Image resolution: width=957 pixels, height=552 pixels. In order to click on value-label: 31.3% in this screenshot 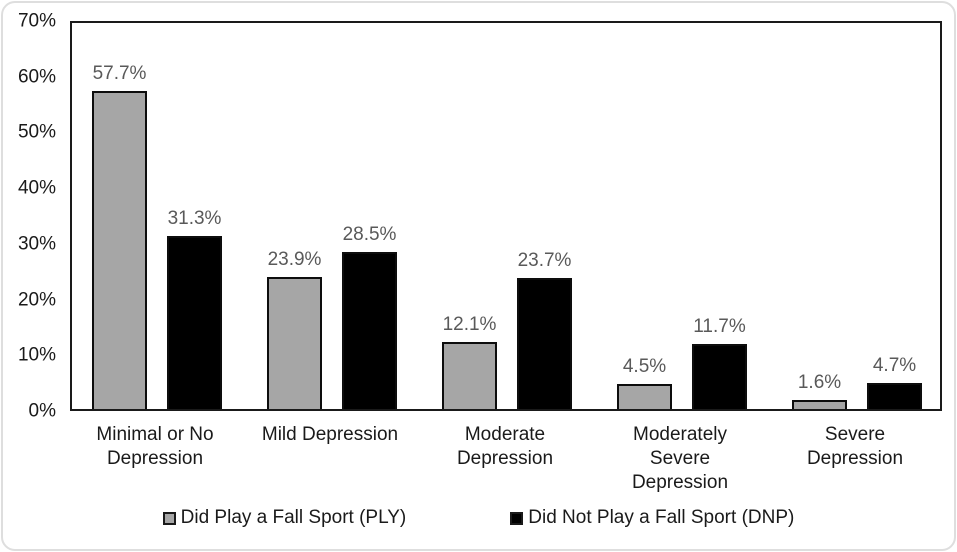, I will do `click(194, 219)`.